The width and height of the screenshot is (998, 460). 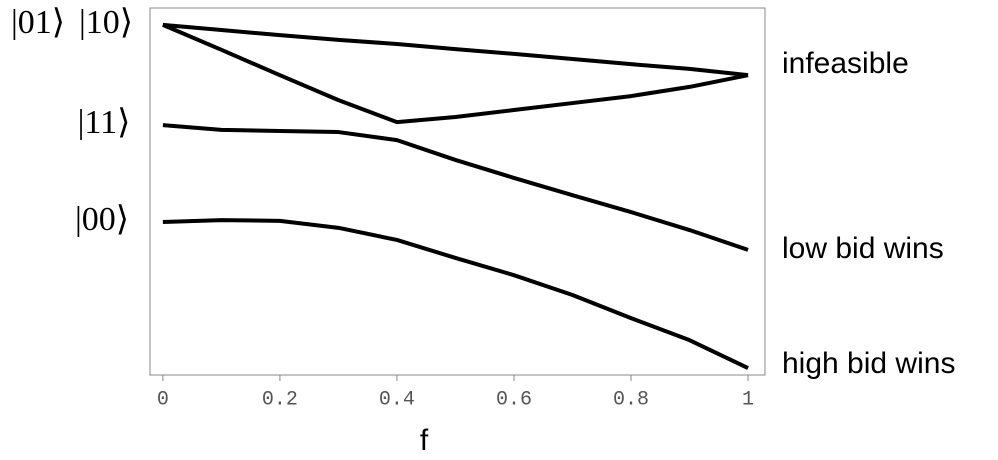 I want to click on state-label: |10⟩, so click(x=106, y=22).